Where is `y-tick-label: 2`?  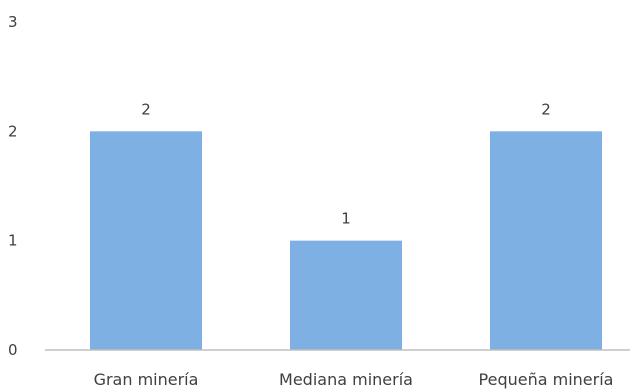
y-tick-label: 2 is located at coordinates (13, 131).